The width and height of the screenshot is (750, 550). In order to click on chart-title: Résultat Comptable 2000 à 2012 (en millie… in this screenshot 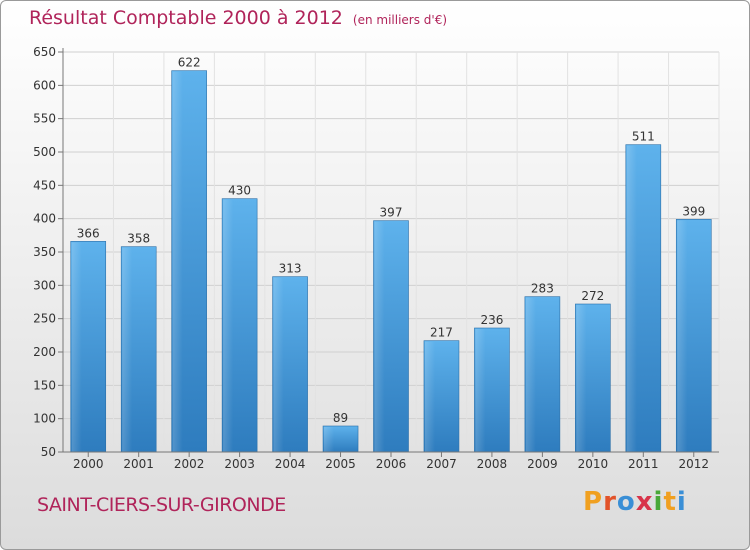, I will do `click(238, 18)`.